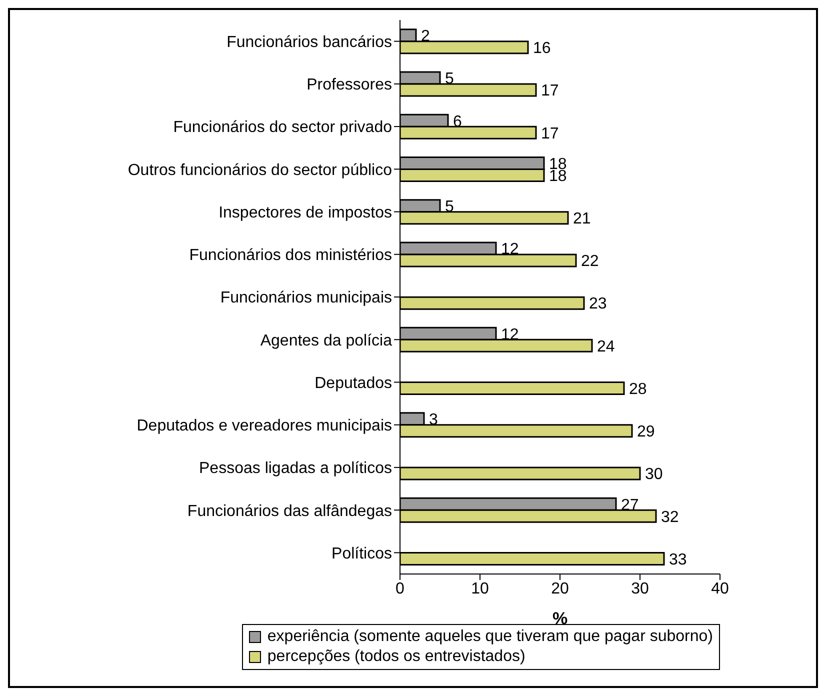 The image size is (824, 700). Describe the element at coordinates (560, 618) in the screenshot. I see `x-axis-title: %` at that location.